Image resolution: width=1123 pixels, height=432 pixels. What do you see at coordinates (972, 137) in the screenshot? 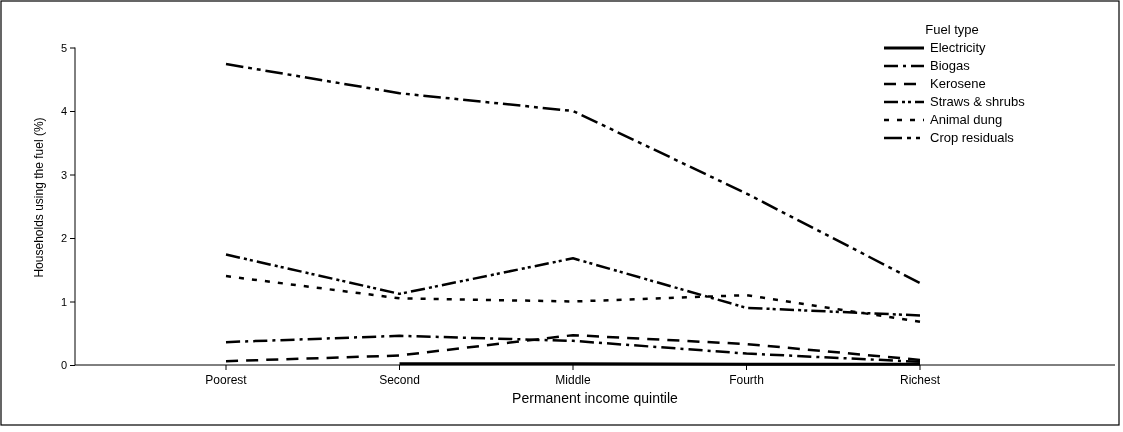
I see `legend-label: Crop residuals` at bounding box center [972, 137].